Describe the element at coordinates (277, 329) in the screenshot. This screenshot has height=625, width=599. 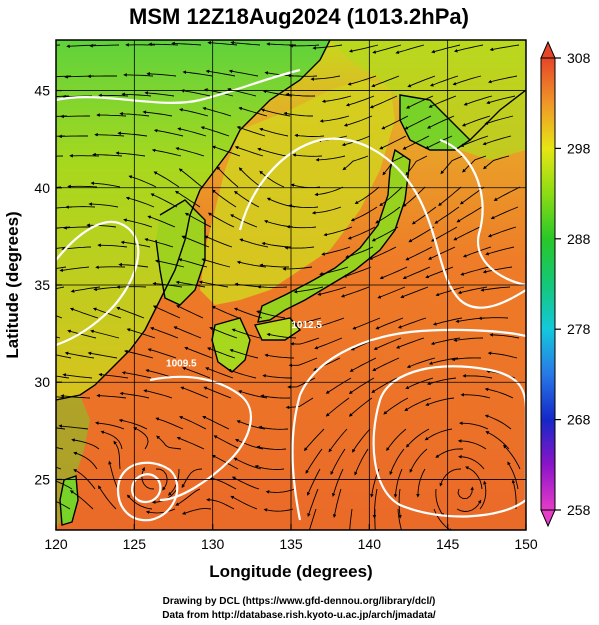
I see `shikoku-land` at that location.